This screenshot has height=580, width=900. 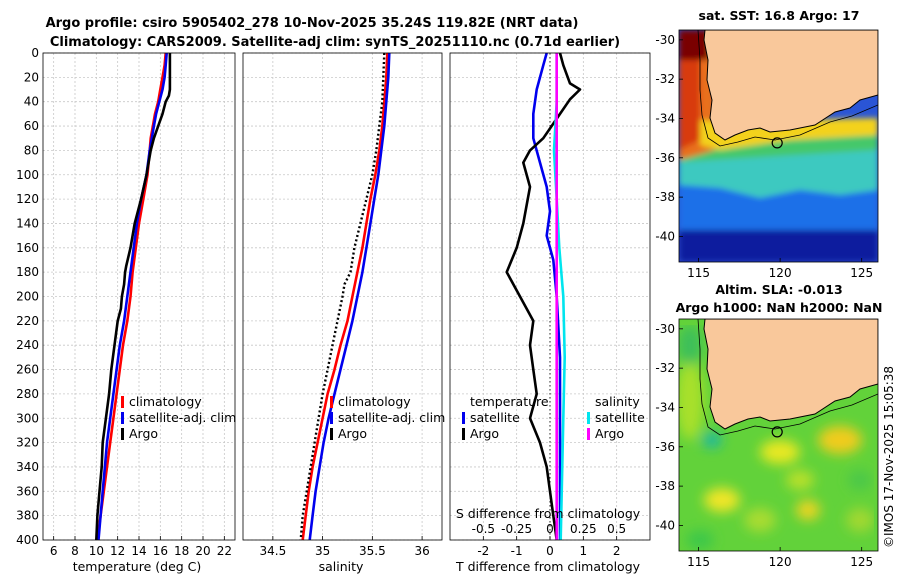 I want to click on temp-xtick-label: 18, so click(x=181, y=551).